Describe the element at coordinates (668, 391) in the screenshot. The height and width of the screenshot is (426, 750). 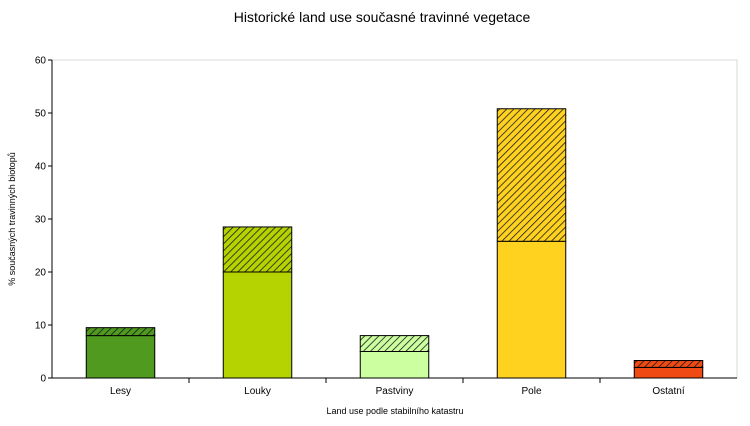
I see `category-label: Ostatní` at that location.